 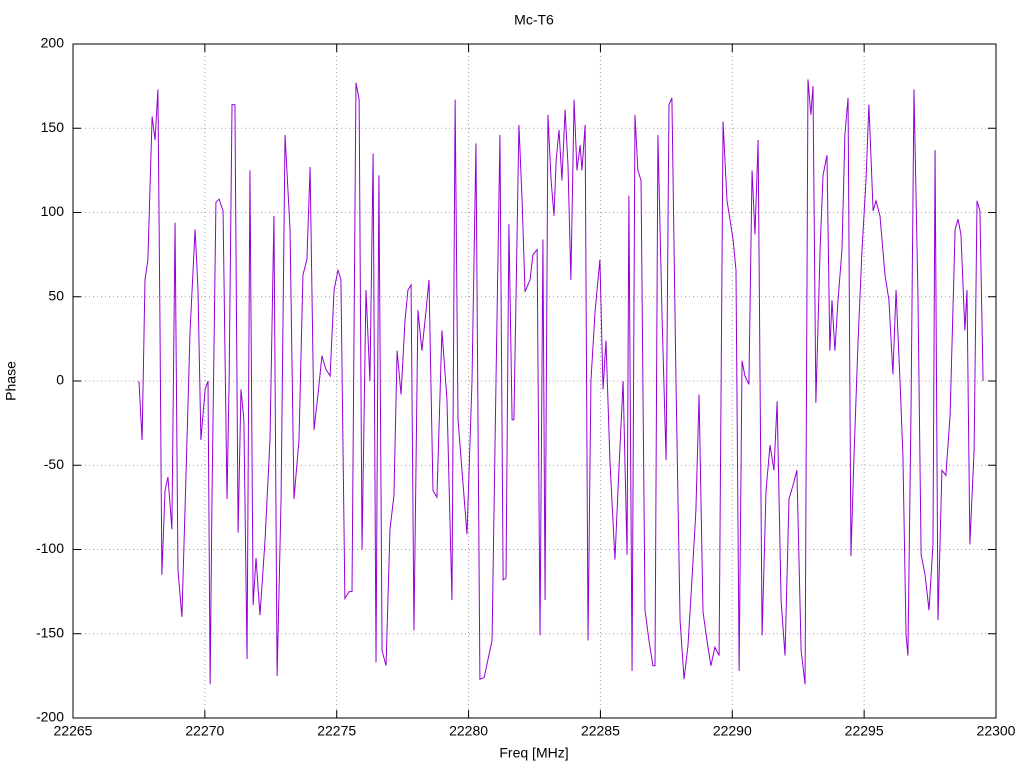 I want to click on y-tick-label: -50, so click(x=54, y=464).